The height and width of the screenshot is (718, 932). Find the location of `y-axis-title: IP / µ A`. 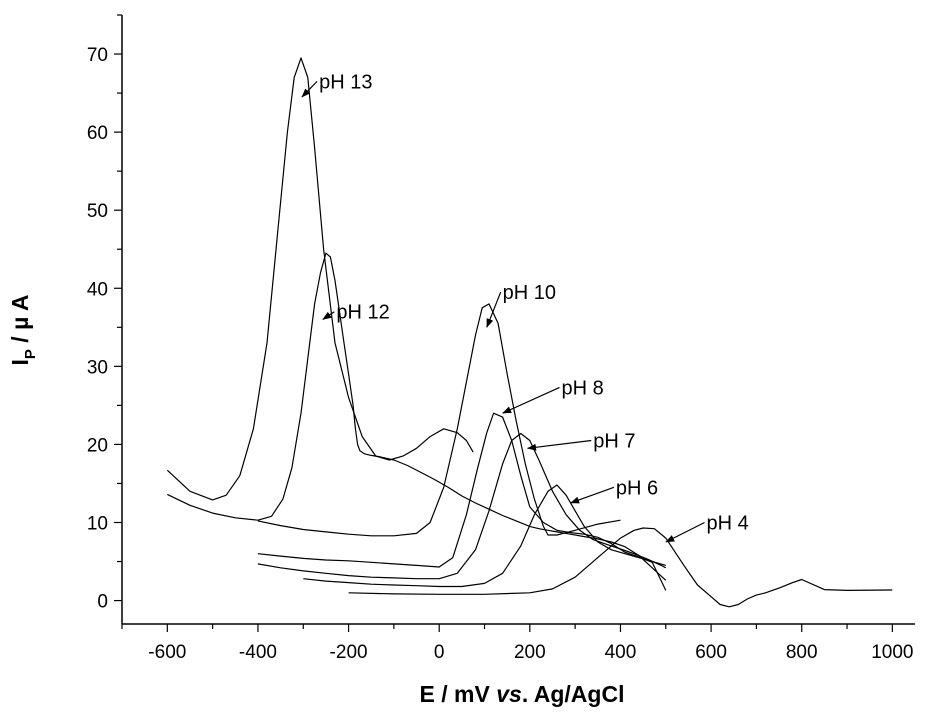

y-axis-title: IP / µ A is located at coordinates (23, 330).